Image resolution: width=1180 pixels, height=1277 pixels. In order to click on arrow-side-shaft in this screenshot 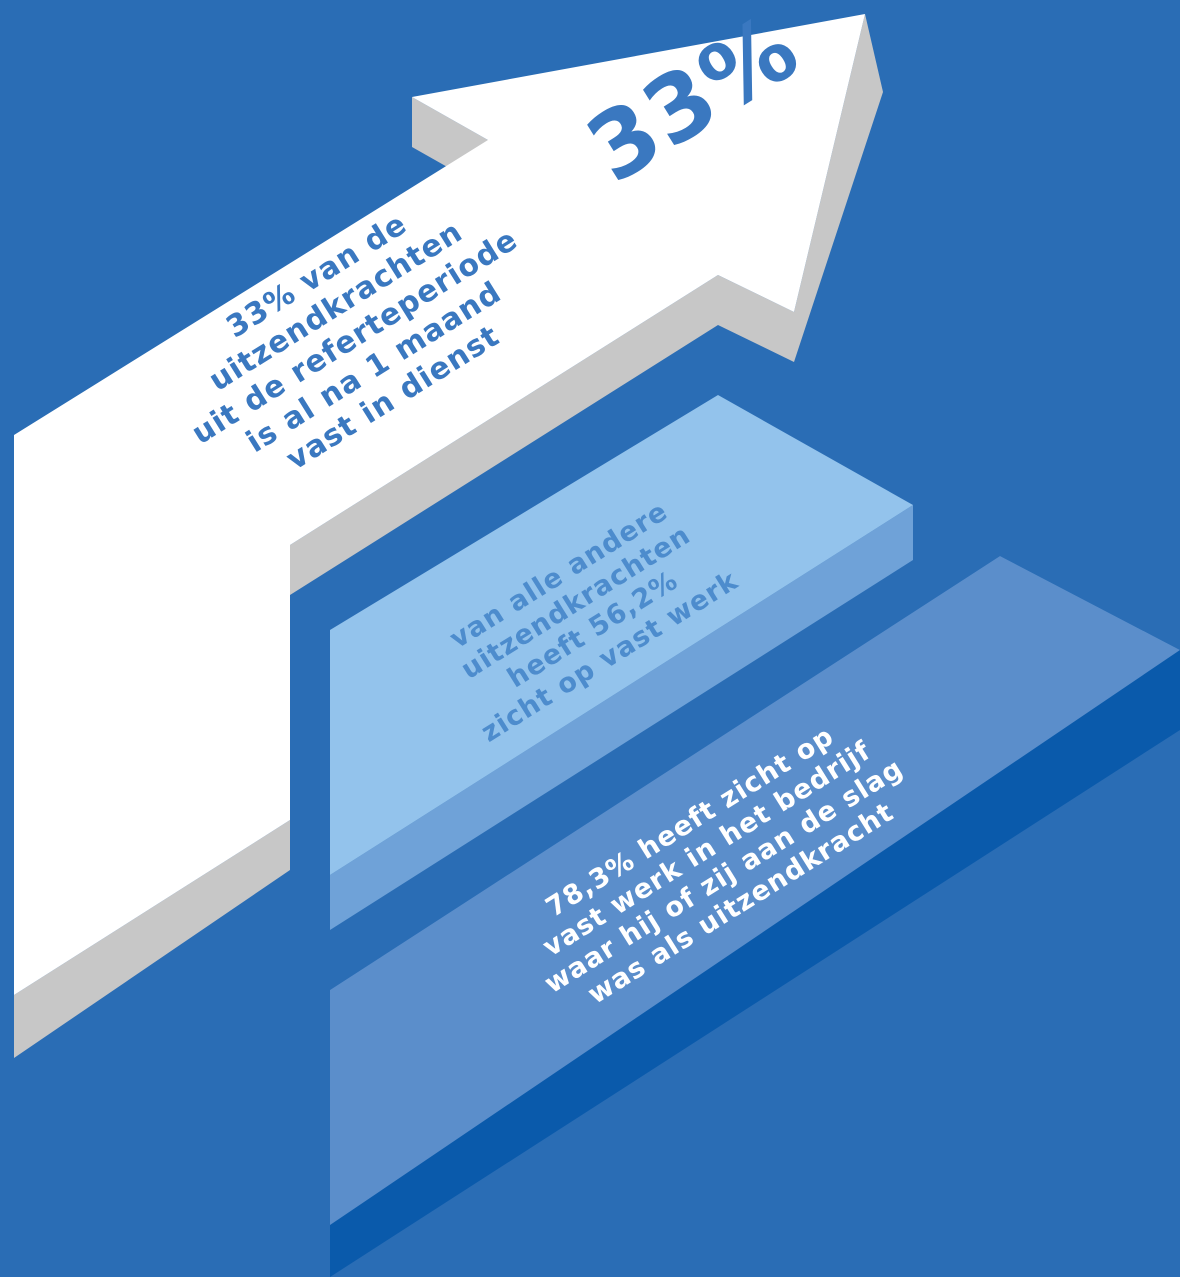, I will do `click(504, 435)`.